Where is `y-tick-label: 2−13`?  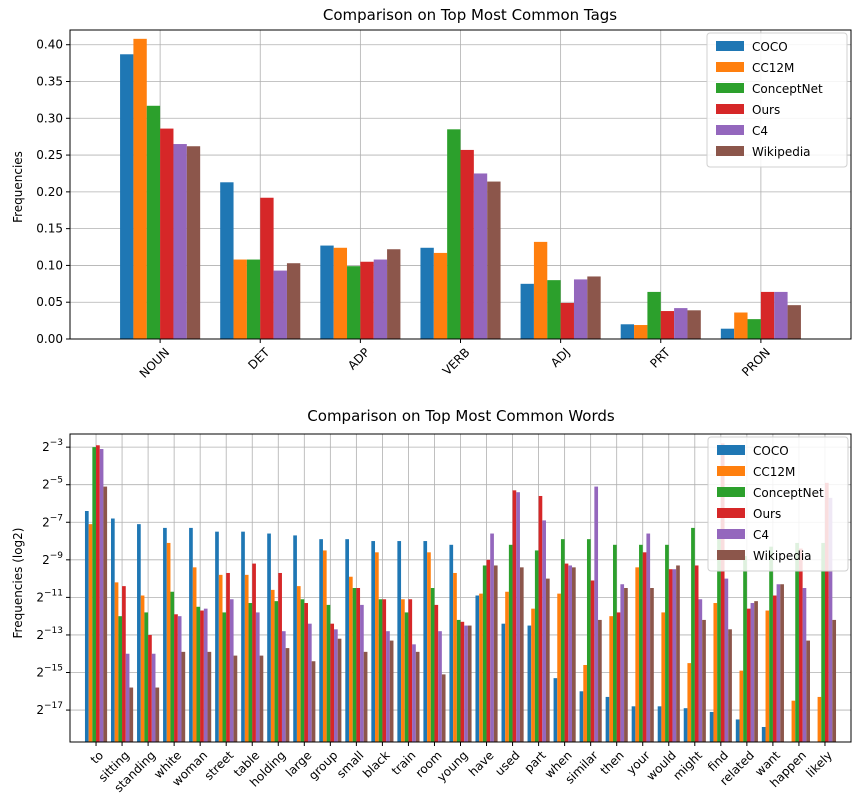 y-tick-label: 2−13 is located at coordinates (49, 634).